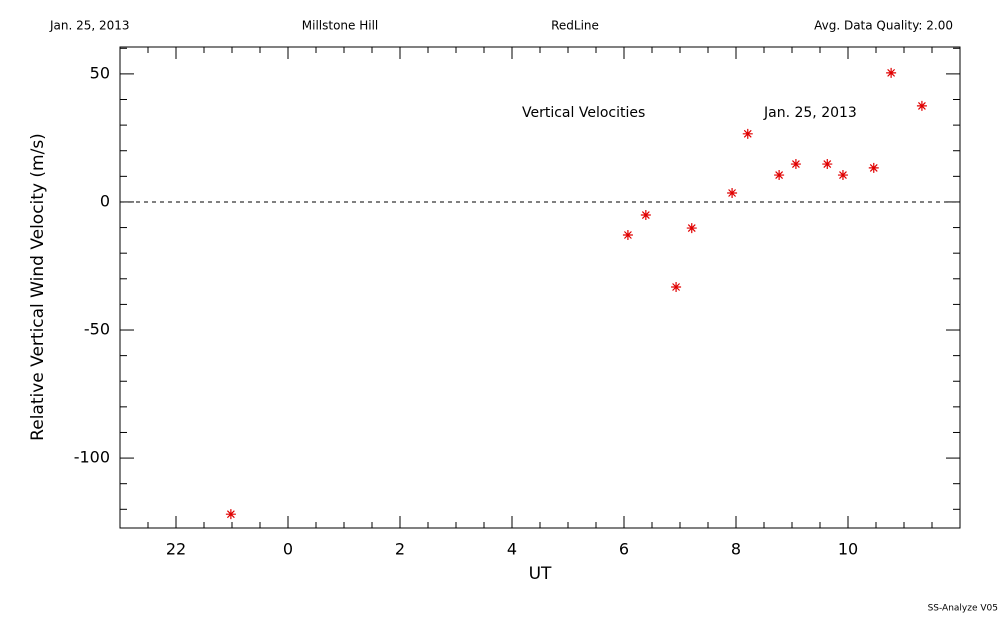 The height and width of the screenshot is (625, 1000). I want to click on x-tick-label: 6, so click(624, 549).